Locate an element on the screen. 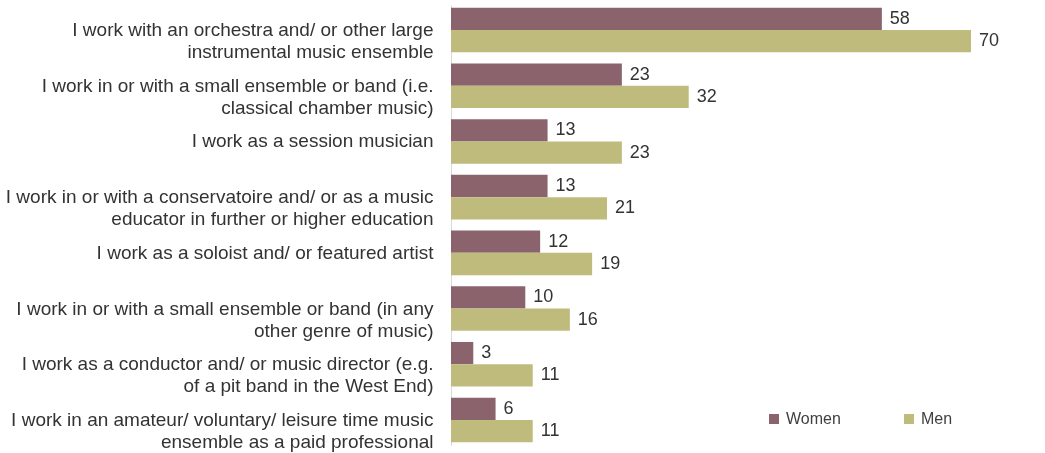 The width and height of the screenshot is (1045, 453). data-label: 16 is located at coordinates (587, 318).